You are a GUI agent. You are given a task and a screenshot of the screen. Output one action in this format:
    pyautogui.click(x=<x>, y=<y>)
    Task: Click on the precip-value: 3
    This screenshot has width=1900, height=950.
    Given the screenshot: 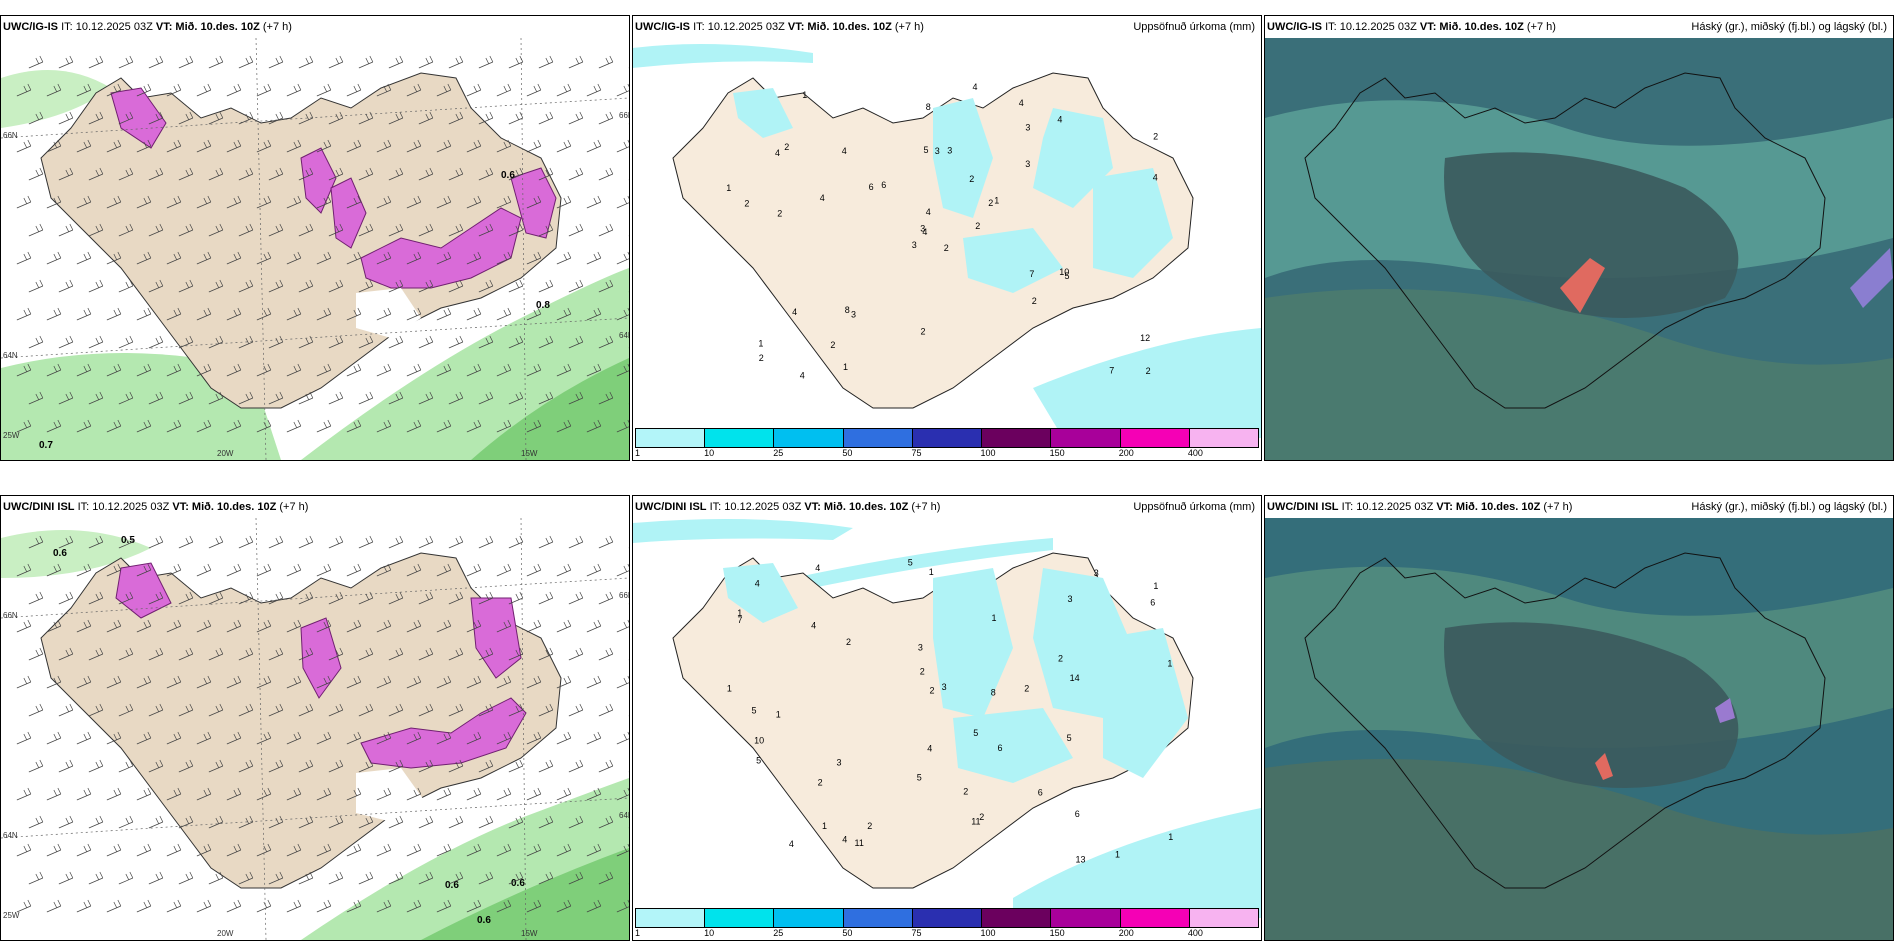 What is the action you would take?
    pyautogui.click(x=1027, y=164)
    